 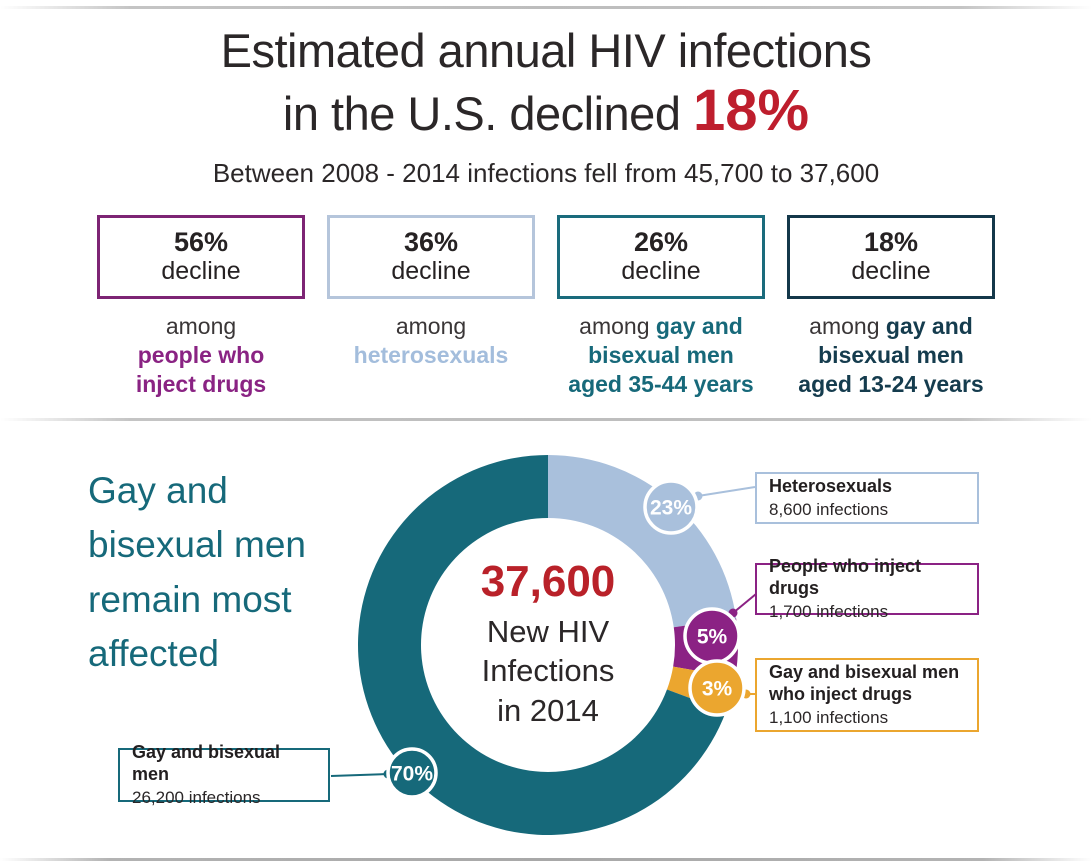 I want to click on pct-badge-label-2: 3%, so click(x=717, y=689).